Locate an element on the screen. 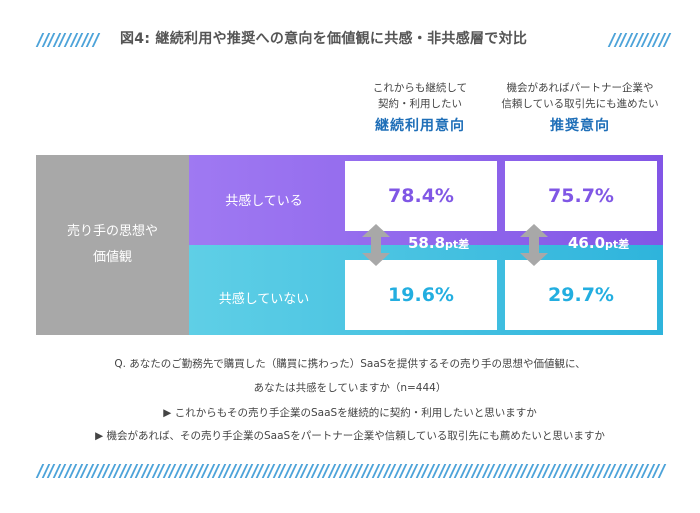 The width and height of the screenshot is (700, 513). question-note: あなたは共感をしていますか（n=444） is located at coordinates (350, 388).